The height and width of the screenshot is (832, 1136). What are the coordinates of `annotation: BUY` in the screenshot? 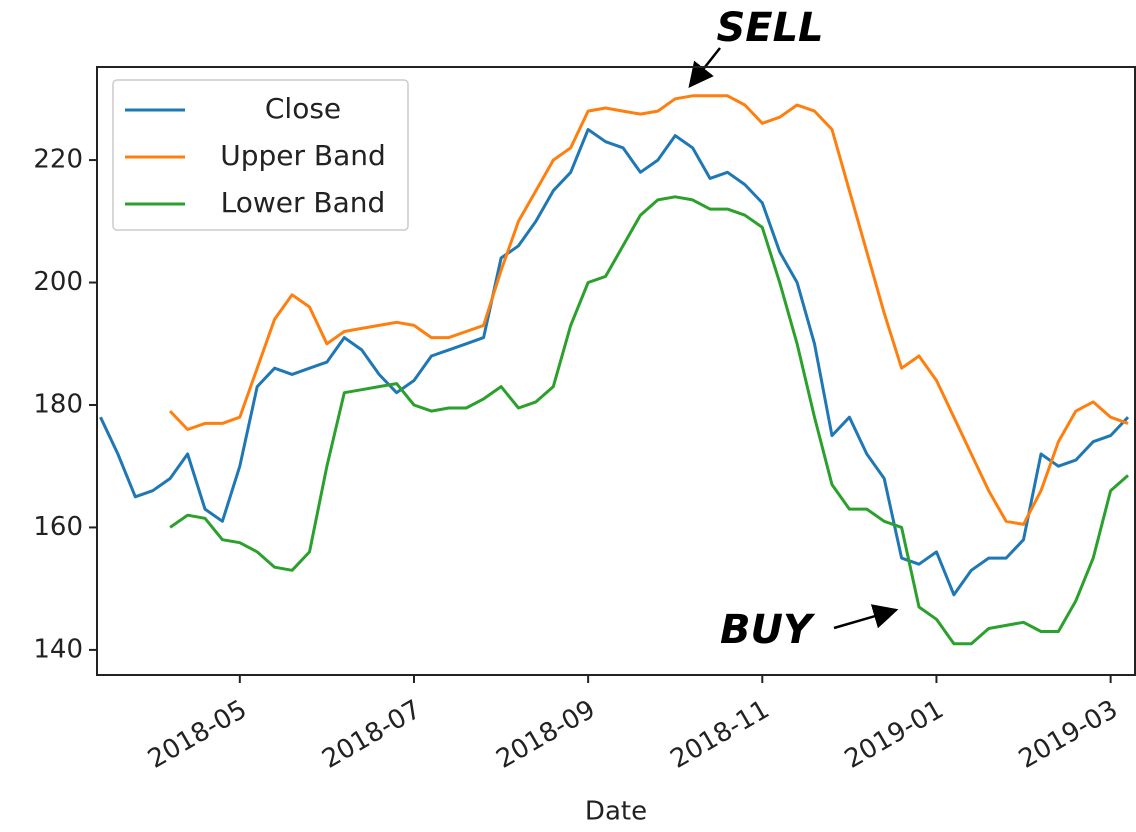 It's located at (768, 630).